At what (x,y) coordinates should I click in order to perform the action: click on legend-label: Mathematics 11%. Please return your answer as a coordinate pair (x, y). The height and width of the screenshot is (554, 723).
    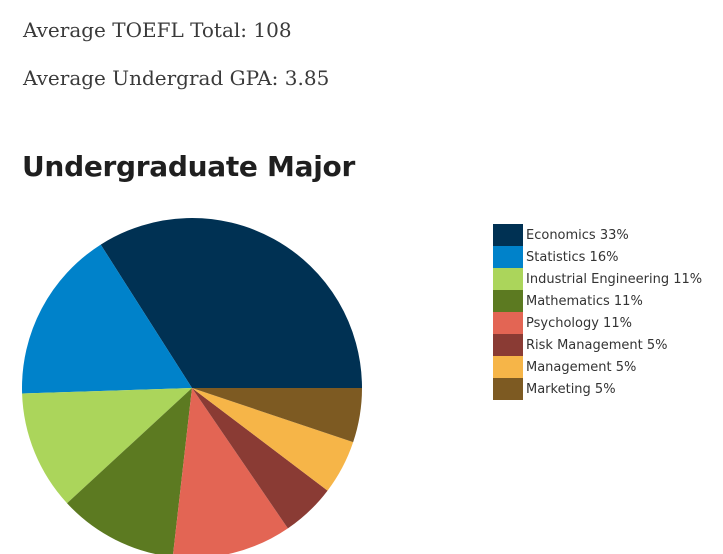
    Looking at the image, I should click on (584, 301).